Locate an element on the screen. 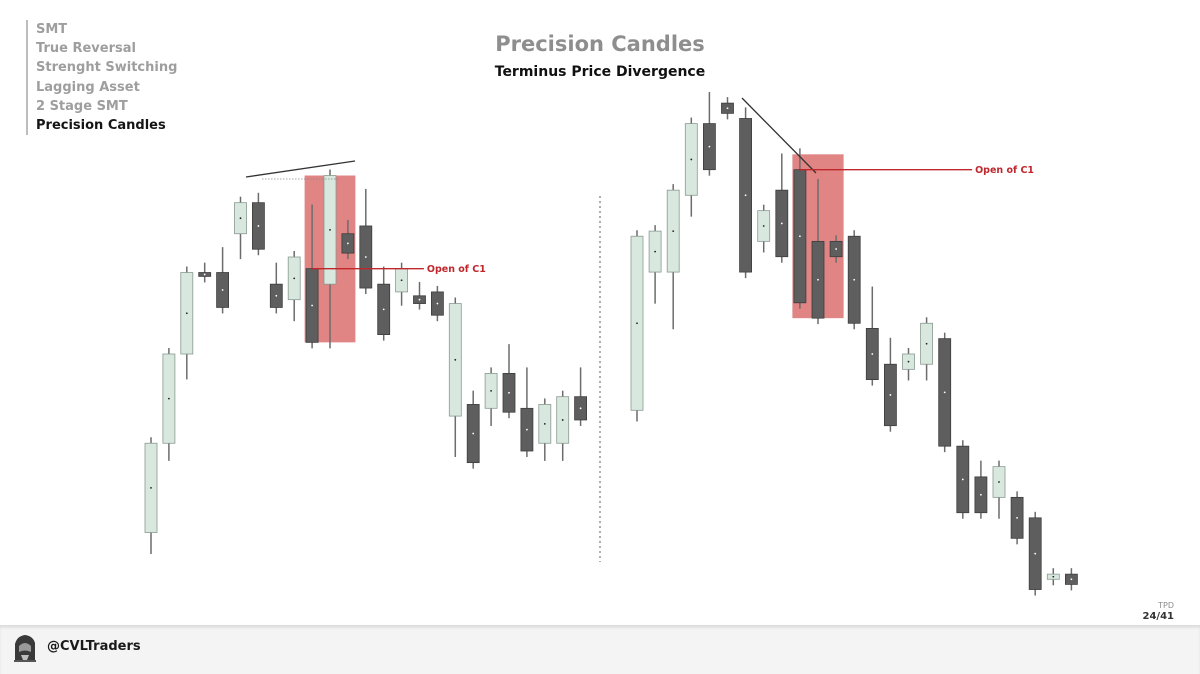 The width and height of the screenshot is (1200, 674). toc-item-true-reversal: True Reversal is located at coordinates (86, 49).